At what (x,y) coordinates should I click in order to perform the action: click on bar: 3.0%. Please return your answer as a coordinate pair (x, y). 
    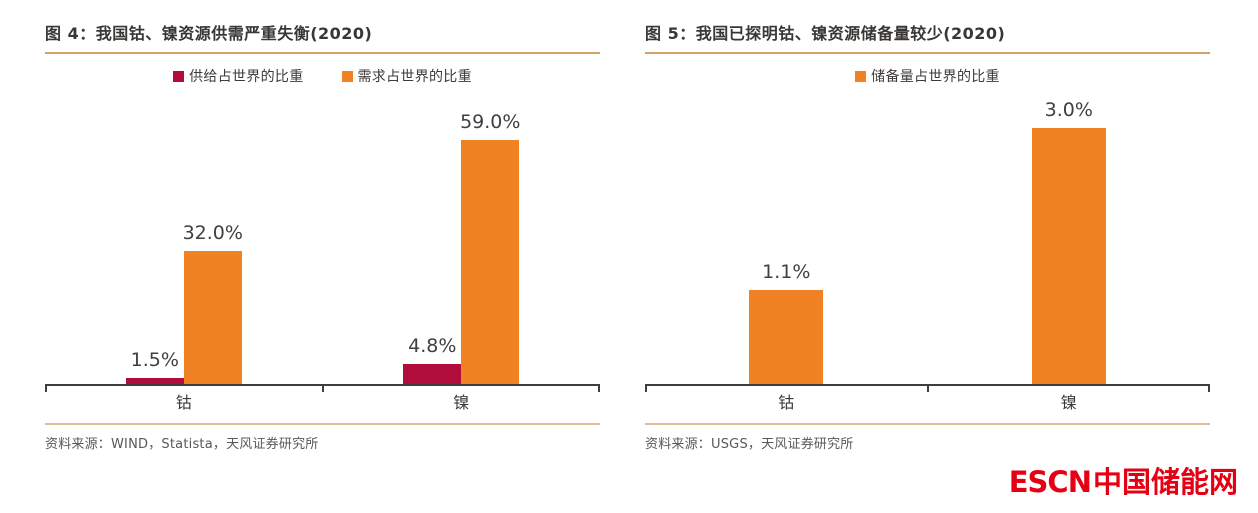
    Looking at the image, I should click on (1068, 241).